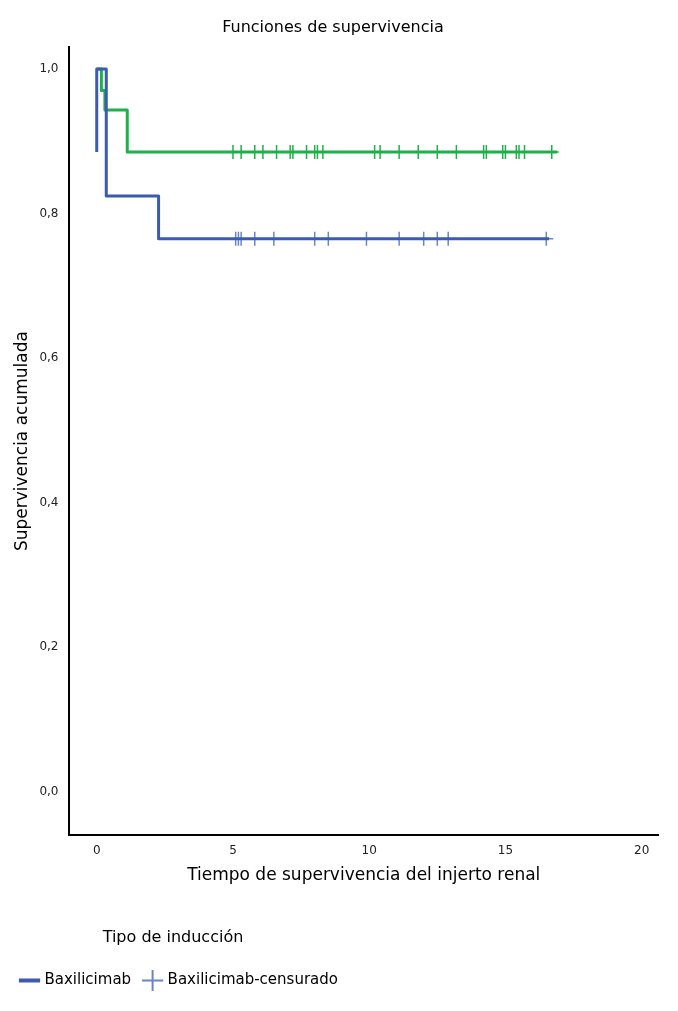 The width and height of the screenshot is (678, 1011). I want to click on legend-label: Baxilicimab-censurado, so click(252, 979).